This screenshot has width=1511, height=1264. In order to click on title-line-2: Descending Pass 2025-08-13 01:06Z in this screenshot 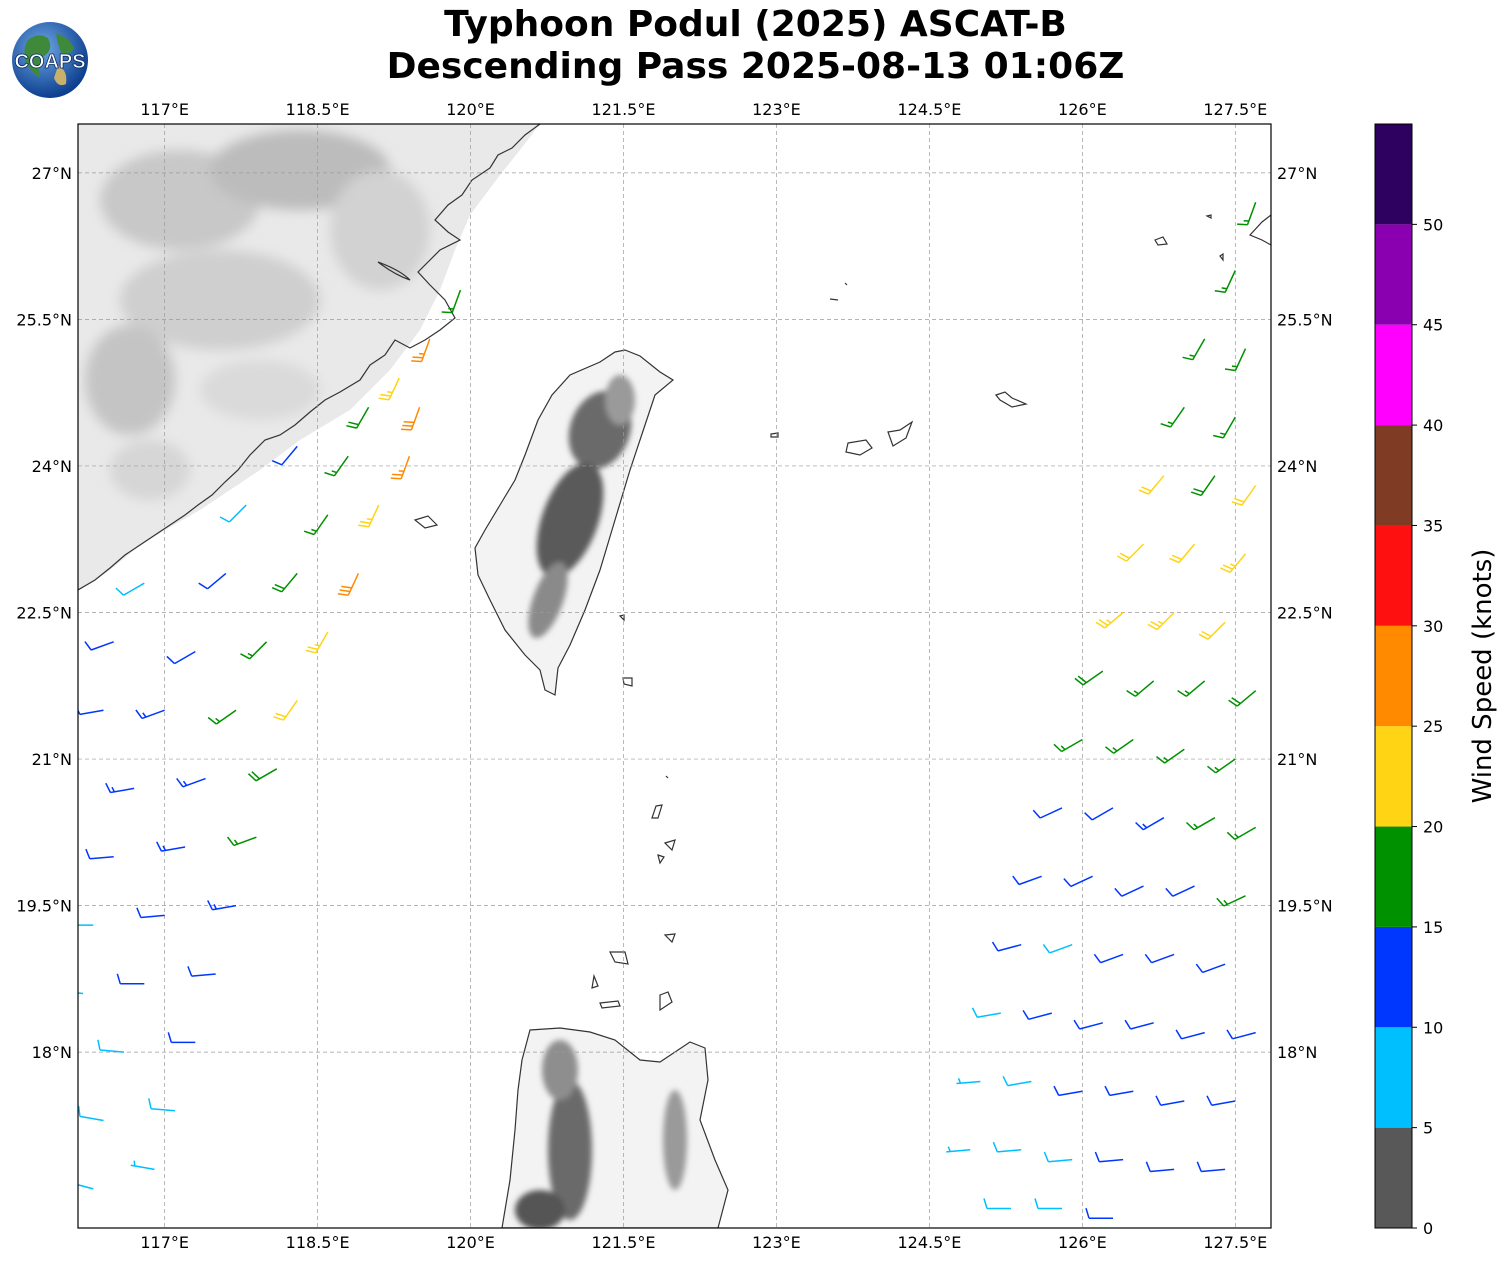, I will do `click(755, 66)`.